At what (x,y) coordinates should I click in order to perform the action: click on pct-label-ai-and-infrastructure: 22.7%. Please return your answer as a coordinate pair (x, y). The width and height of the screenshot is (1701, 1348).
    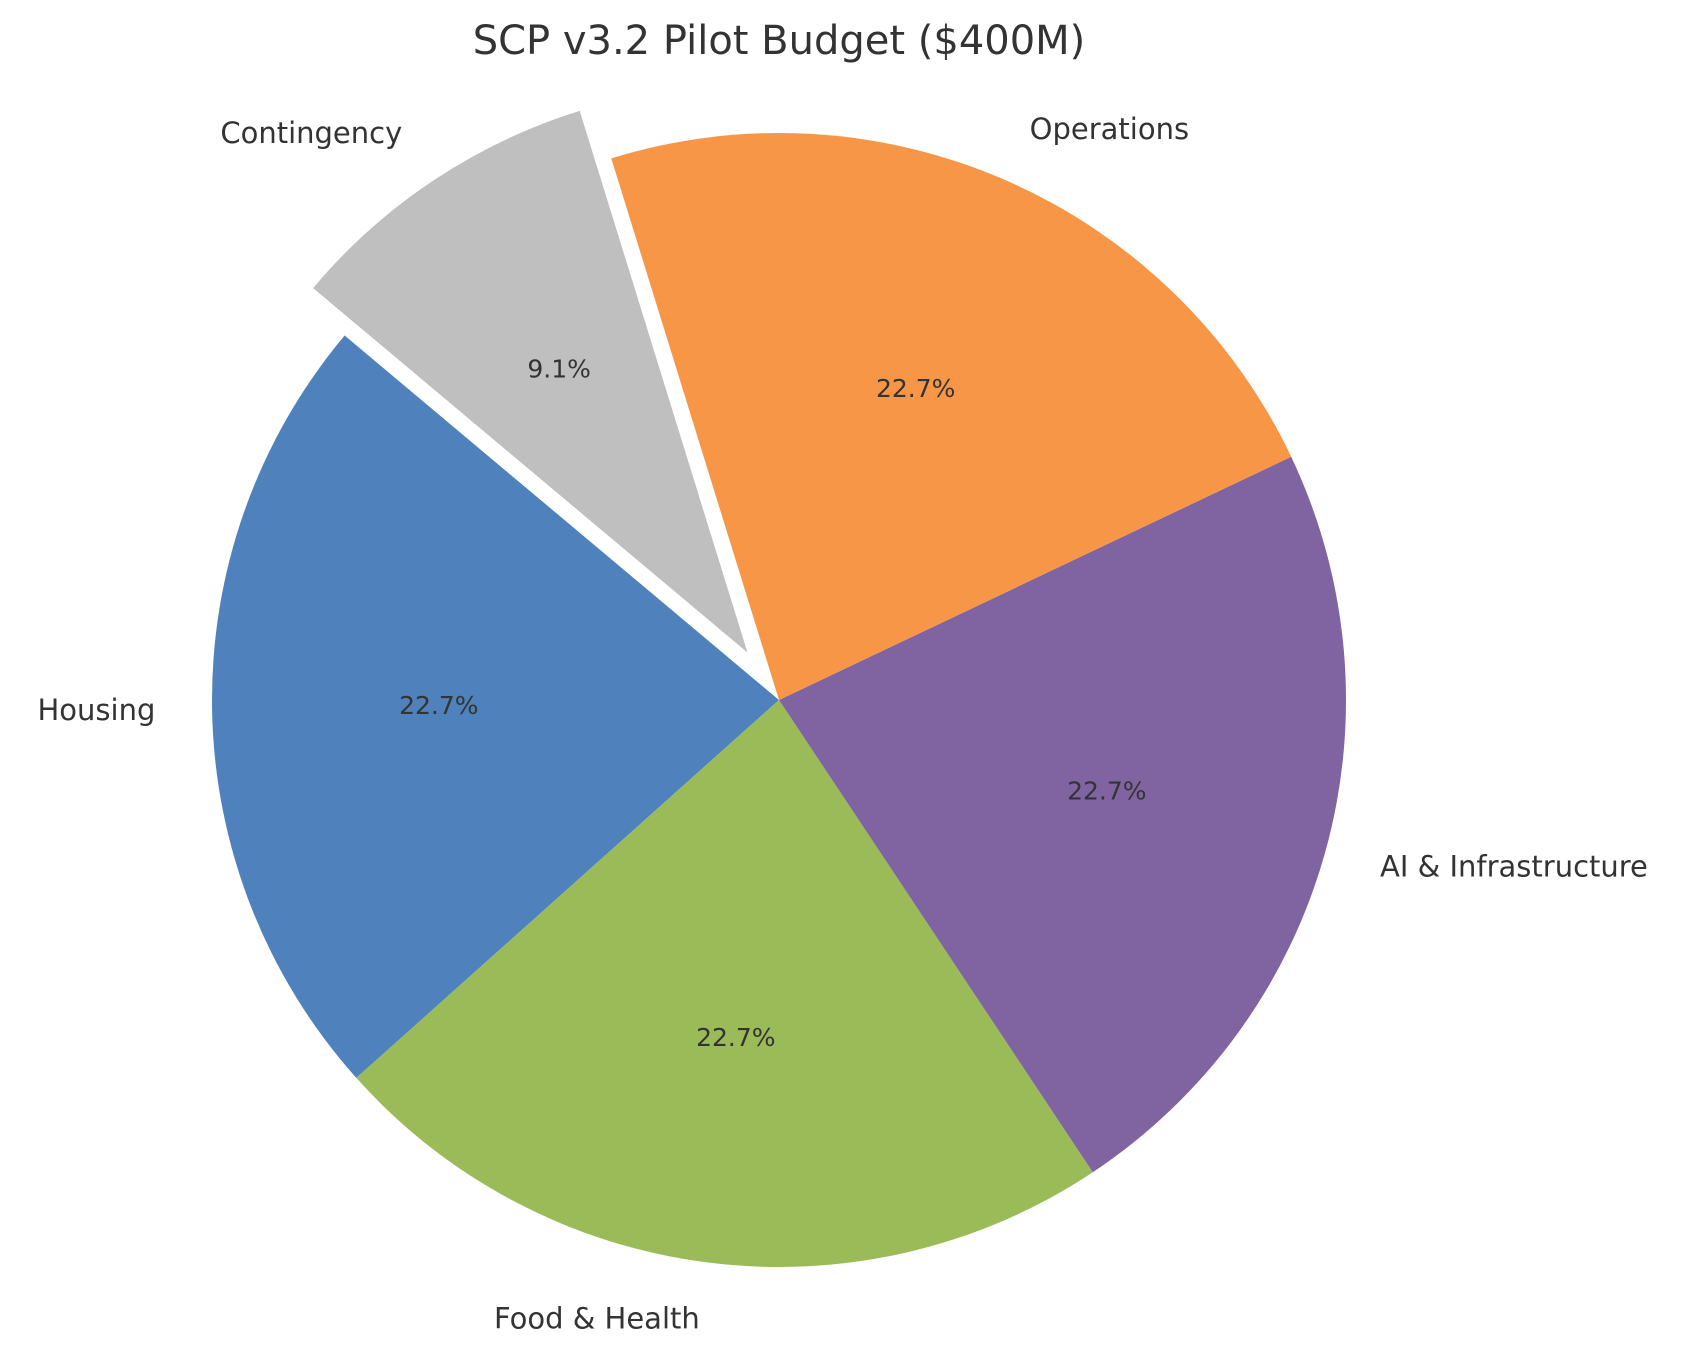
    Looking at the image, I should click on (1106, 790).